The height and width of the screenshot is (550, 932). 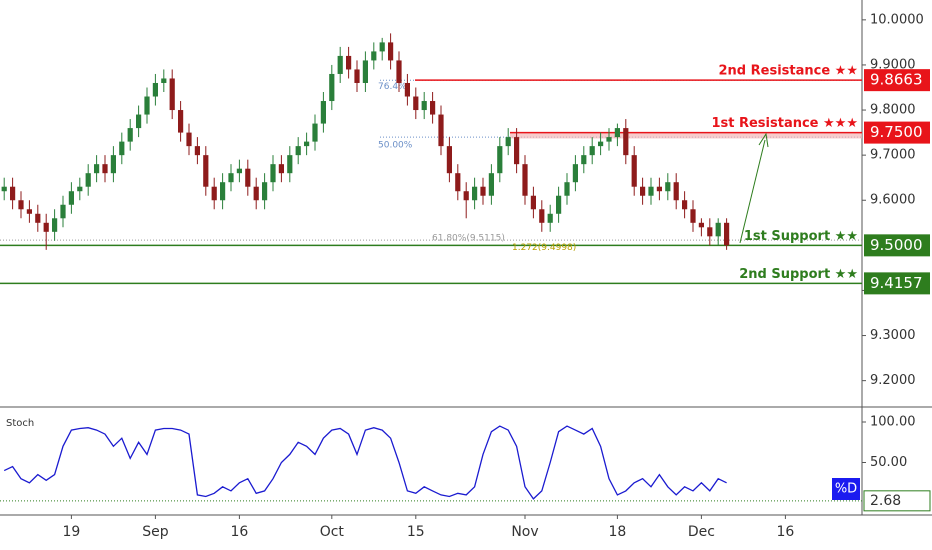 I want to click on level-price-label: 9.7500, so click(x=896, y=132).